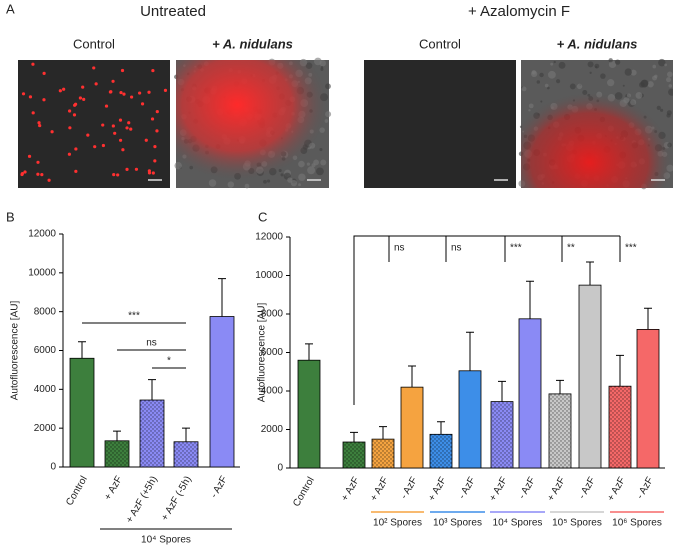 The width and height of the screenshot is (673, 551). I want to click on group-label: 10⁴ Spores, so click(166, 540).